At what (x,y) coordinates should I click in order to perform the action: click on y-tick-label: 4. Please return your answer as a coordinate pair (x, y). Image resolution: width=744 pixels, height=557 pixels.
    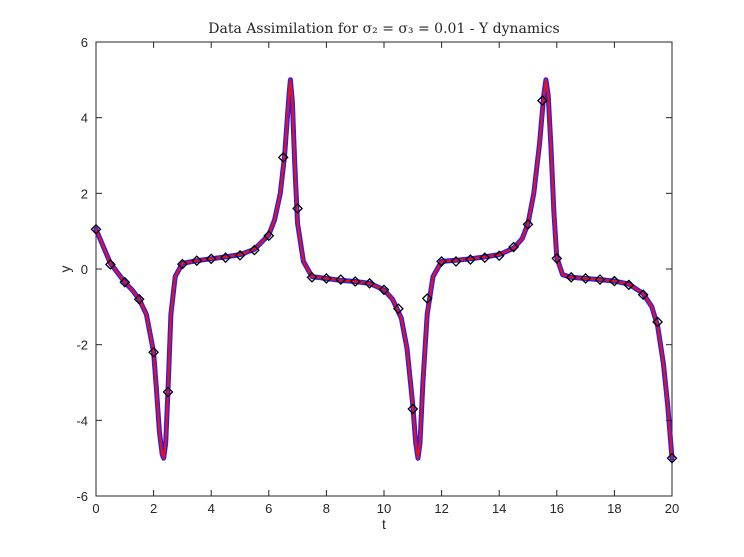
    Looking at the image, I should click on (84, 118).